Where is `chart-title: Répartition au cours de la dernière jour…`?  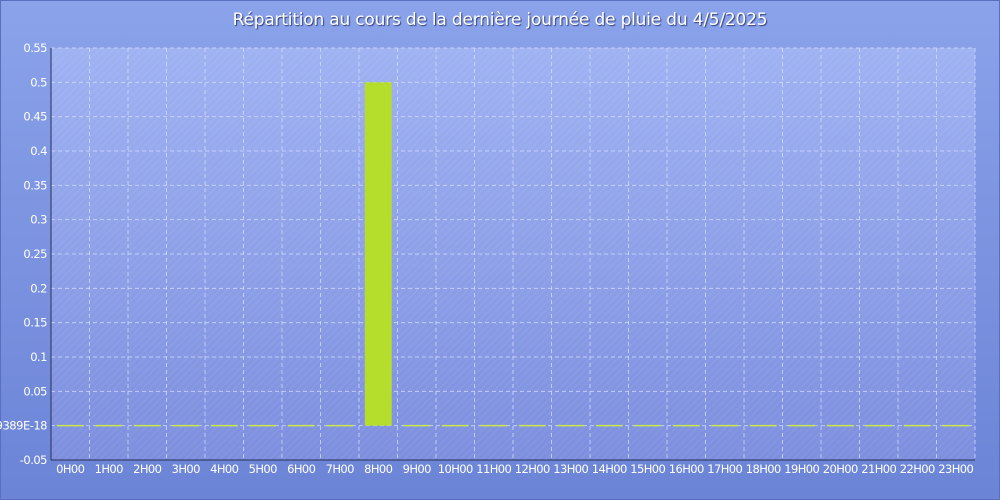
chart-title: Répartition au cours de la dernière jour… is located at coordinates (500, 20).